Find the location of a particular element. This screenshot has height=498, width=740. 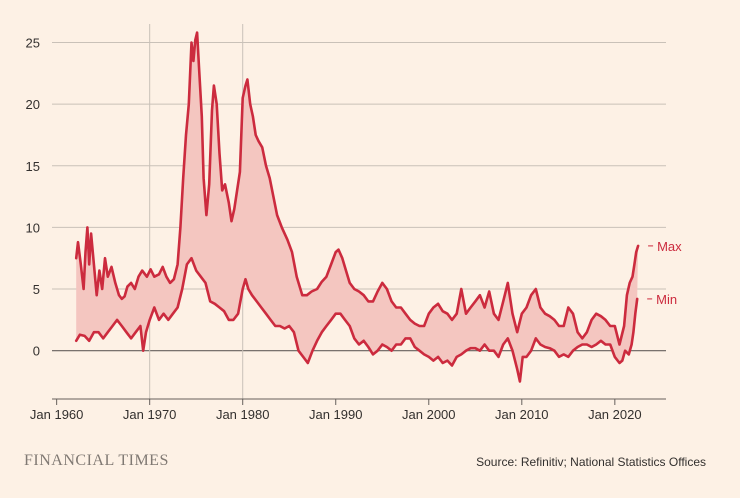

x-tick-label: Jan 1960 is located at coordinates (57, 414).